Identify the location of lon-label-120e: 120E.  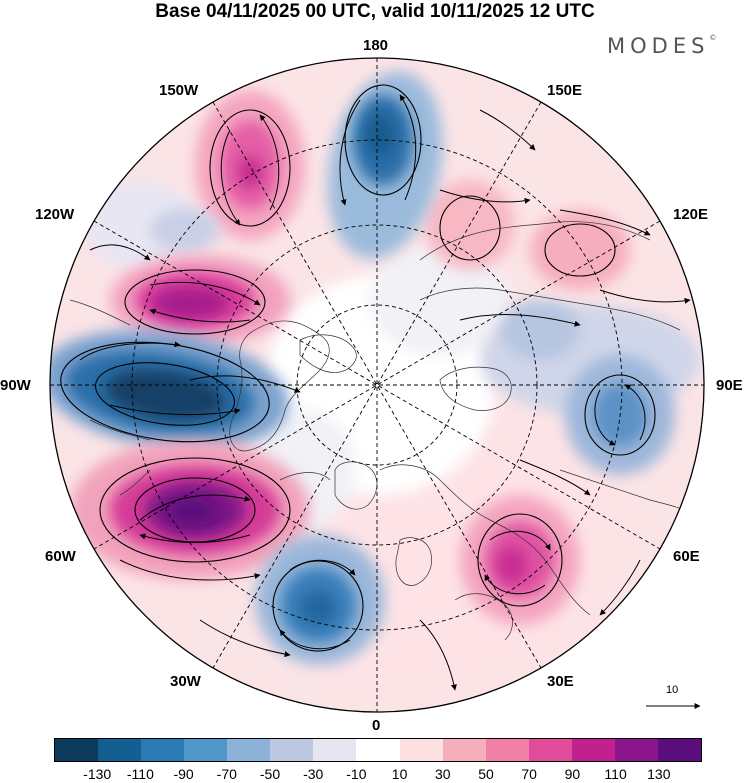
(691, 214).